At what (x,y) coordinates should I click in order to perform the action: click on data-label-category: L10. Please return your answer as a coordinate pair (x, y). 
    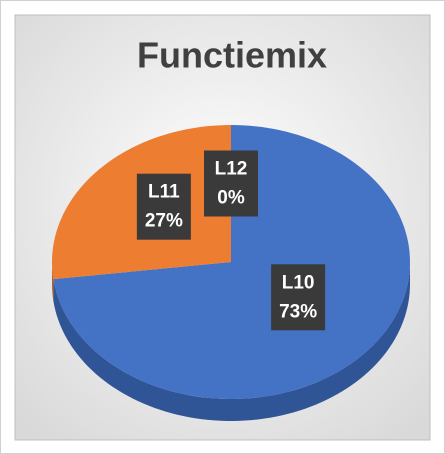
    Looking at the image, I should click on (298, 282).